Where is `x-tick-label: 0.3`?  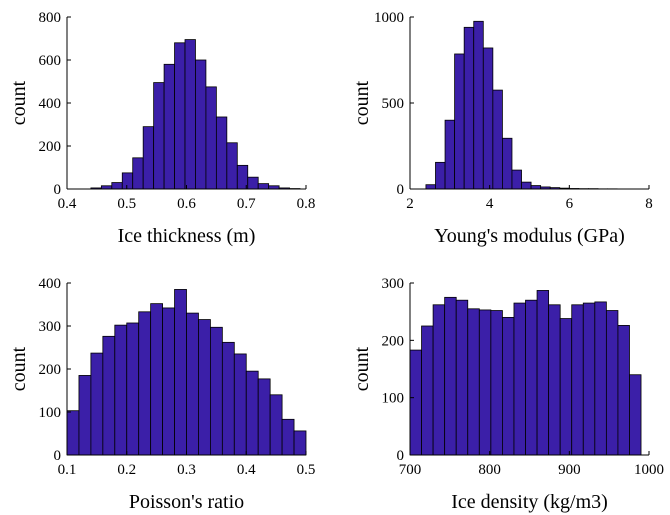 x-tick-label: 0.3 is located at coordinates (186, 470).